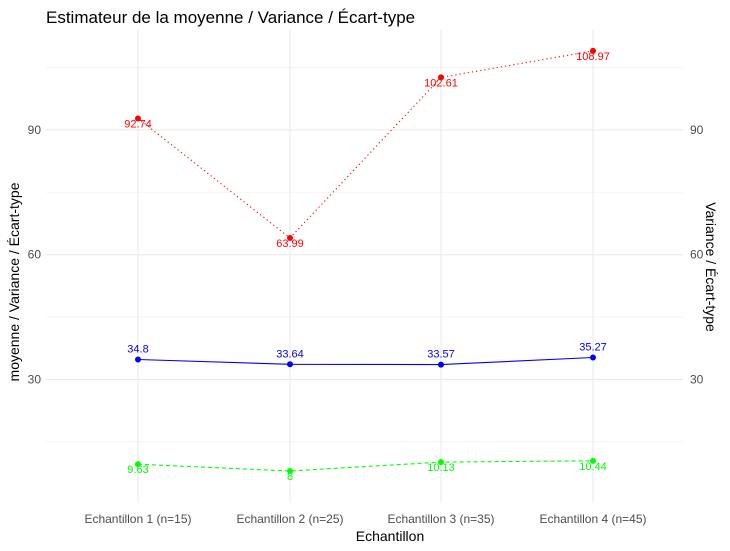 The width and height of the screenshot is (730, 551). What do you see at coordinates (137, 519) in the screenshot?
I see `x-tick-label: Echantillon 1 (n=15)` at bounding box center [137, 519].